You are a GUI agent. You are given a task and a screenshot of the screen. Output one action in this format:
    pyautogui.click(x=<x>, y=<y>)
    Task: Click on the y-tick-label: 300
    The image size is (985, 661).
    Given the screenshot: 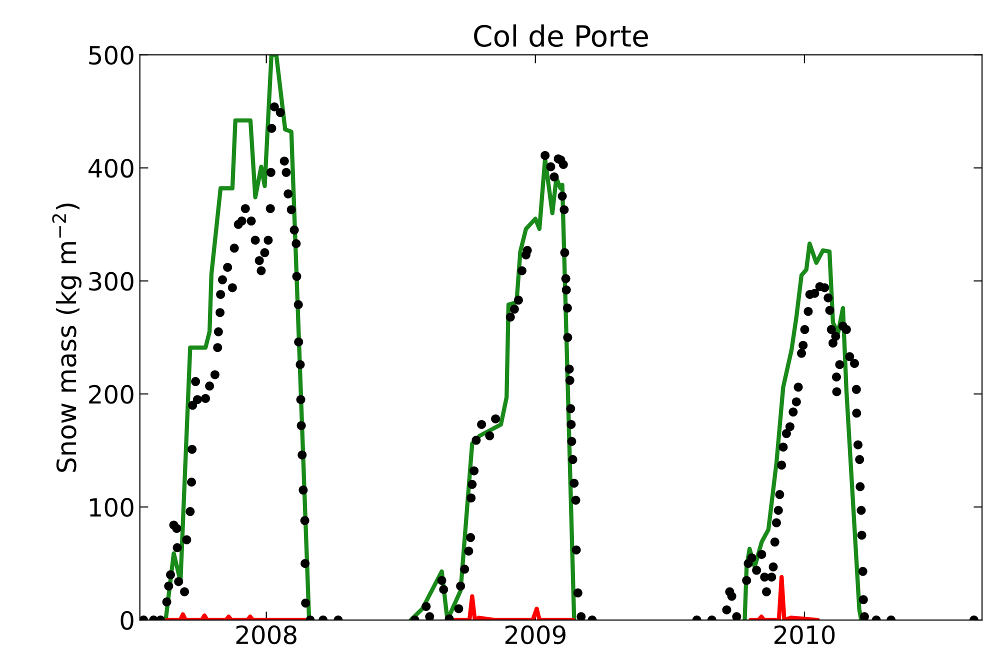 What is the action you would take?
    pyautogui.click(x=111, y=281)
    